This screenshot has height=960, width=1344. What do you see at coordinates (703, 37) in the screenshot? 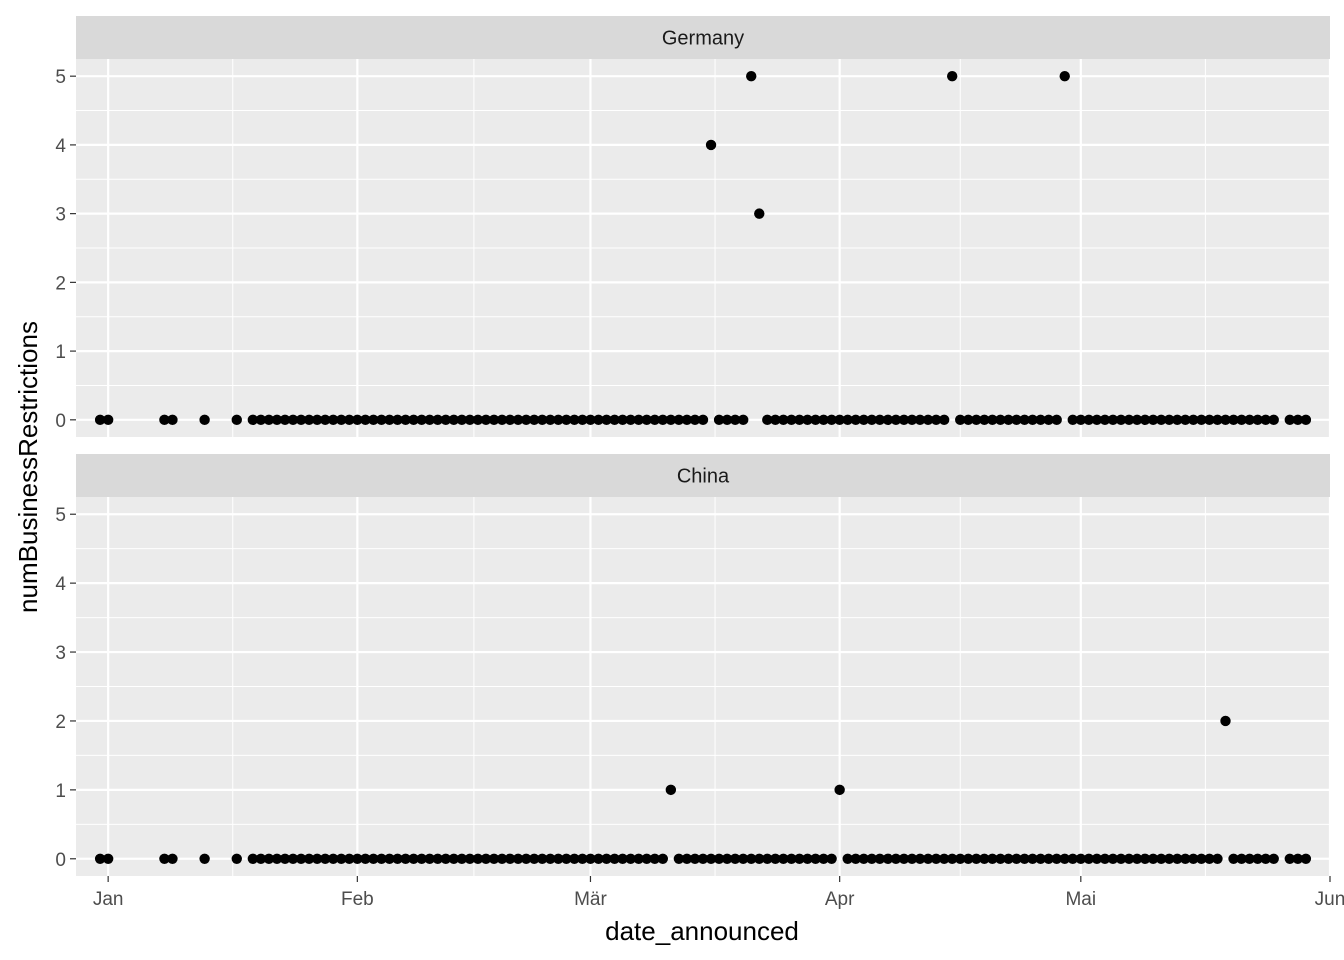
I see `facet-strip` at bounding box center [703, 37].